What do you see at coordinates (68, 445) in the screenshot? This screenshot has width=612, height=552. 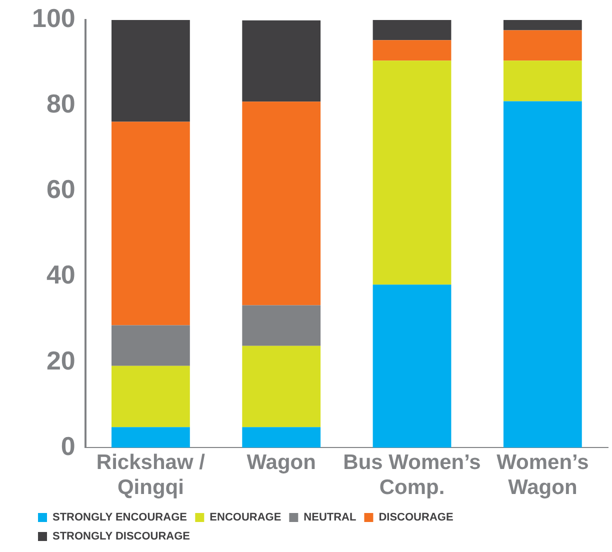 I see `y-tick-label: 0` at bounding box center [68, 445].